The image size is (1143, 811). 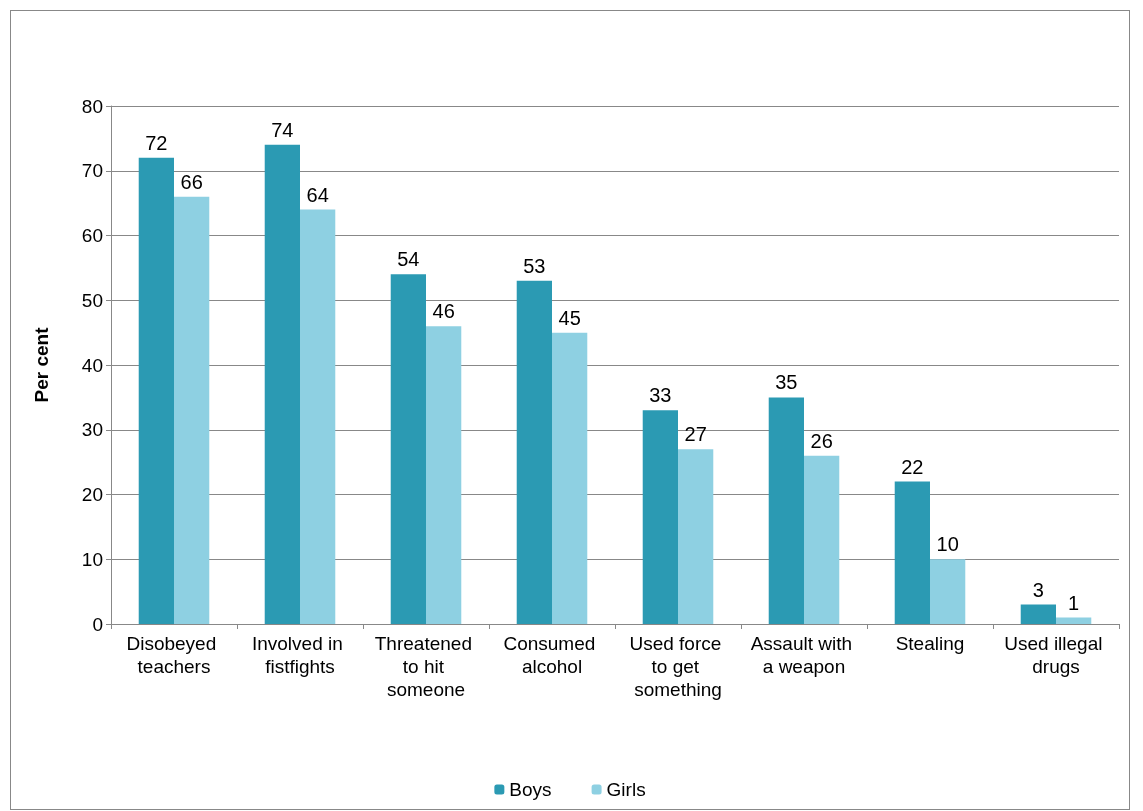 What do you see at coordinates (1038, 589) in the screenshot?
I see `data-label: 3` at bounding box center [1038, 589].